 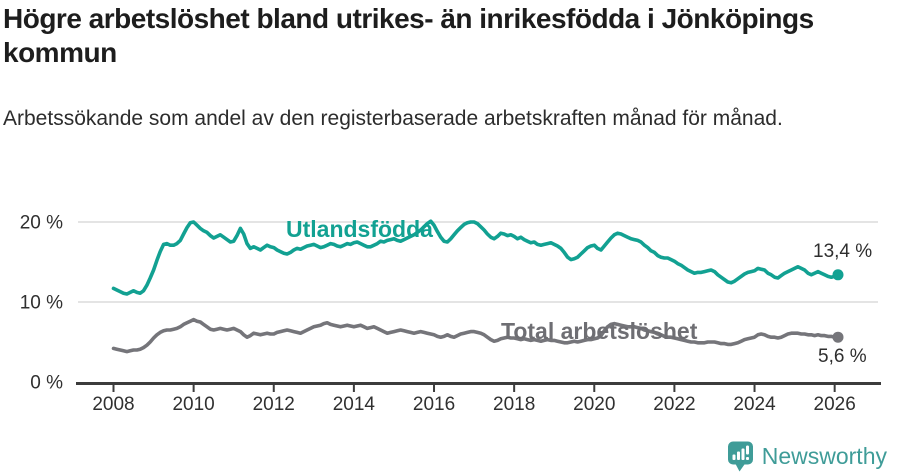 What do you see at coordinates (842, 356) in the screenshot?
I see `end-value-label-total-arbetsloshet: 5,6 %` at bounding box center [842, 356].